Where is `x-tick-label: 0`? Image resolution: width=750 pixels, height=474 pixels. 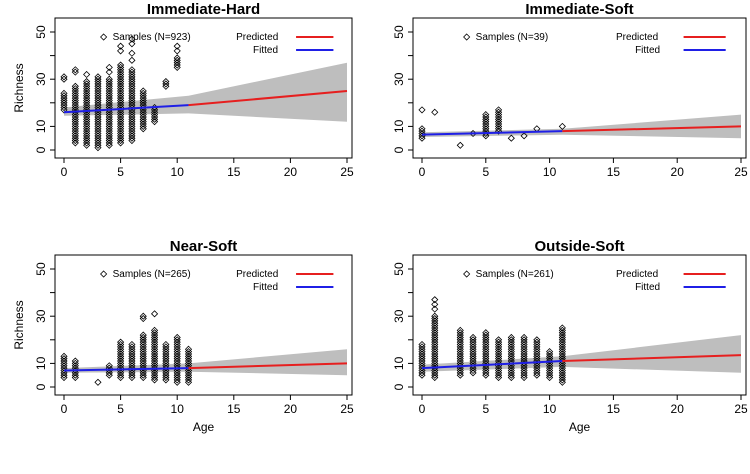 x-tick-label: 0 is located at coordinates (64, 172).